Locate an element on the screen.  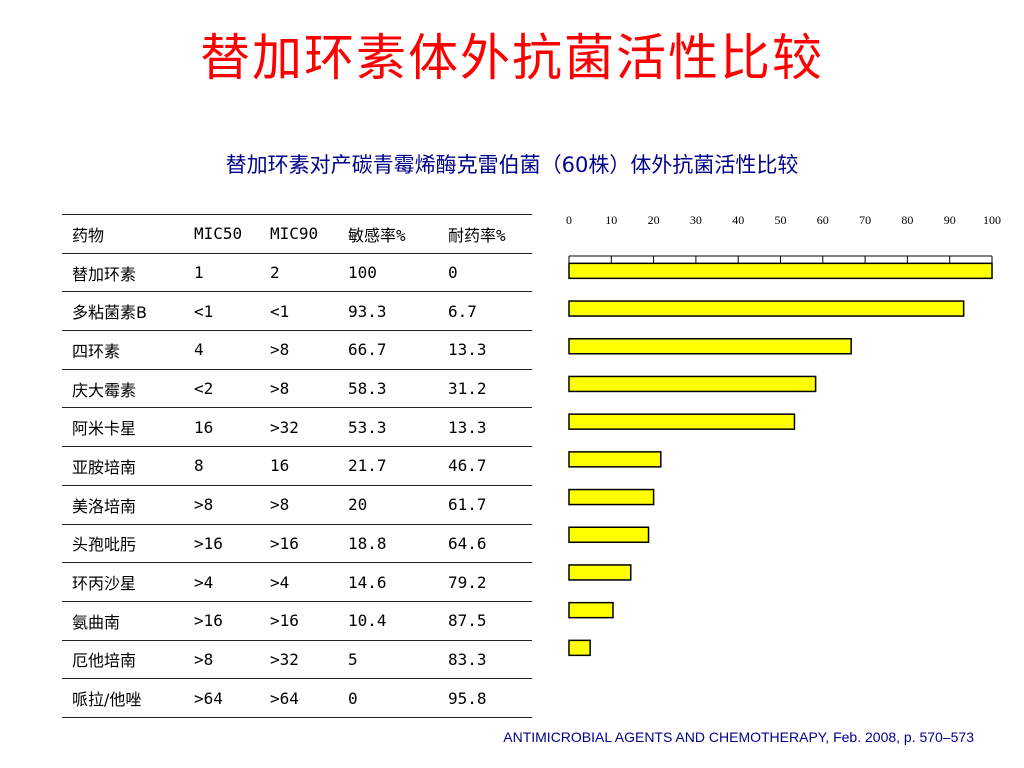
cell-resistant-rate: 31.2 is located at coordinates (485, 389).